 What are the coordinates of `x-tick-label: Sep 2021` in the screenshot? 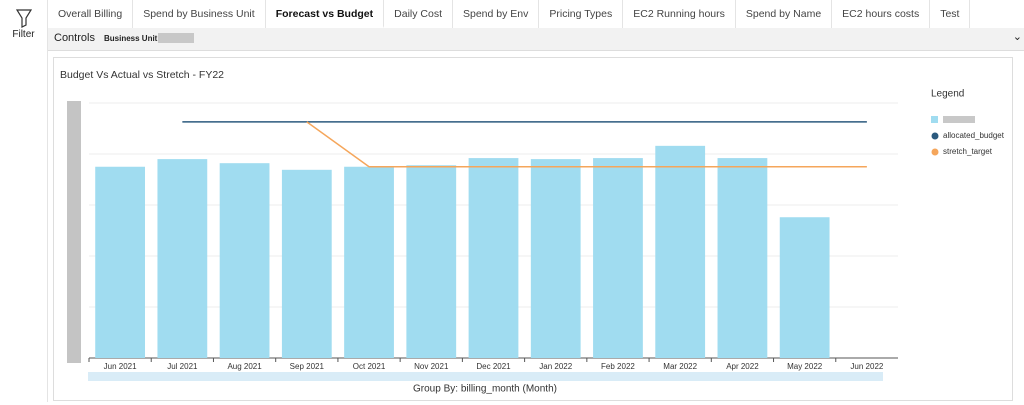 It's located at (307, 366).